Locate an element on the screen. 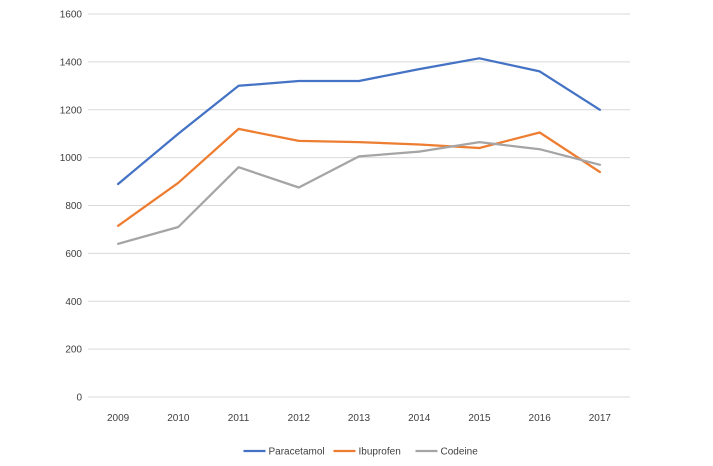  y-tick-label: 1000 is located at coordinates (71, 158).